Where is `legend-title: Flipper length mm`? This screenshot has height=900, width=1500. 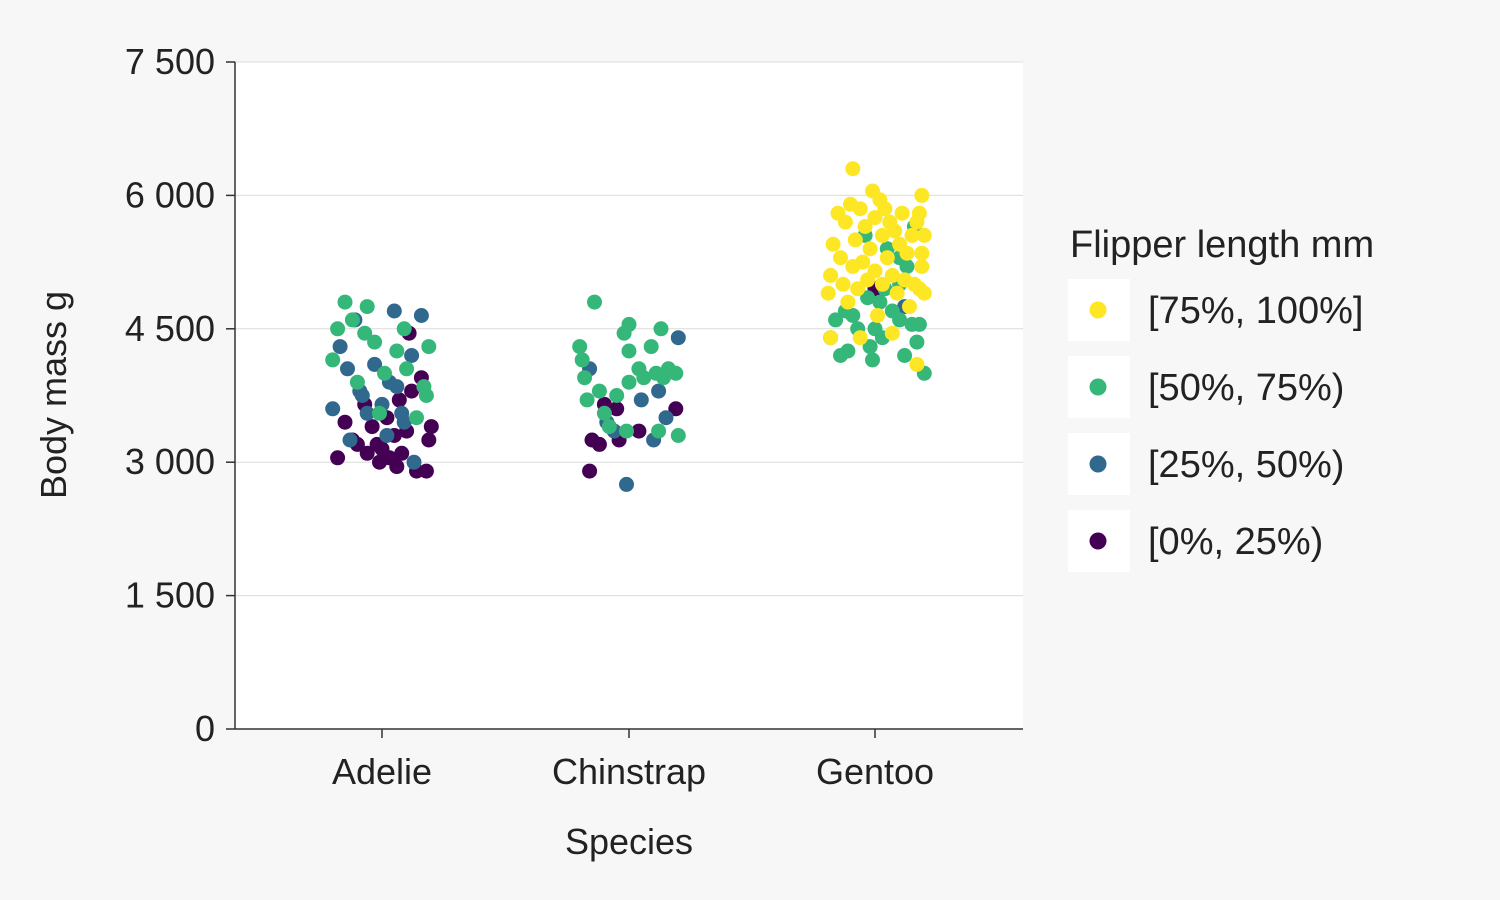 legend-title: Flipper length mm is located at coordinates (1222, 245).